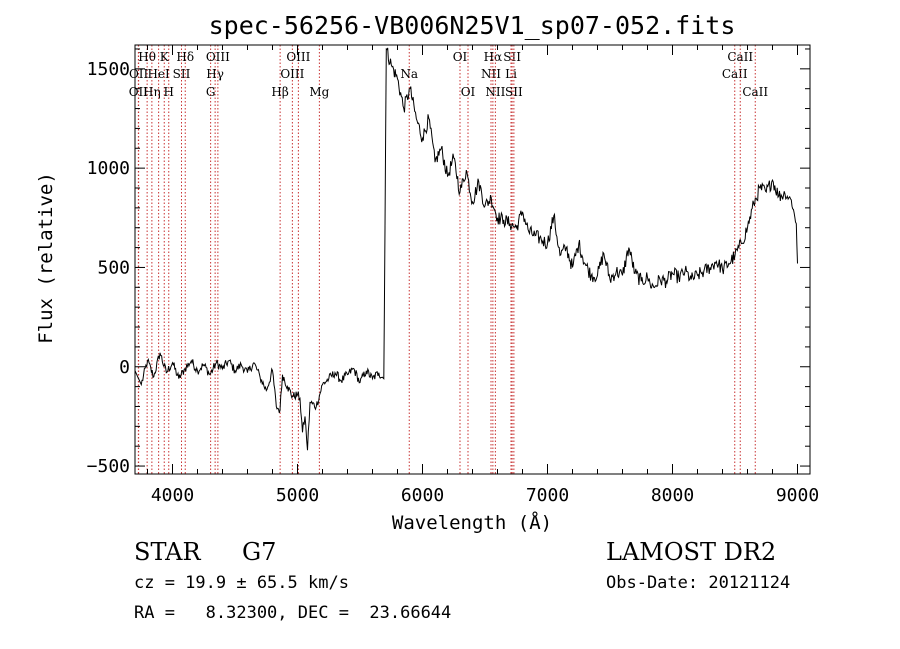 The height and width of the screenshot is (649, 900). What do you see at coordinates (491, 74) in the screenshot?
I see `line-label-19: NII` at bounding box center [491, 74].